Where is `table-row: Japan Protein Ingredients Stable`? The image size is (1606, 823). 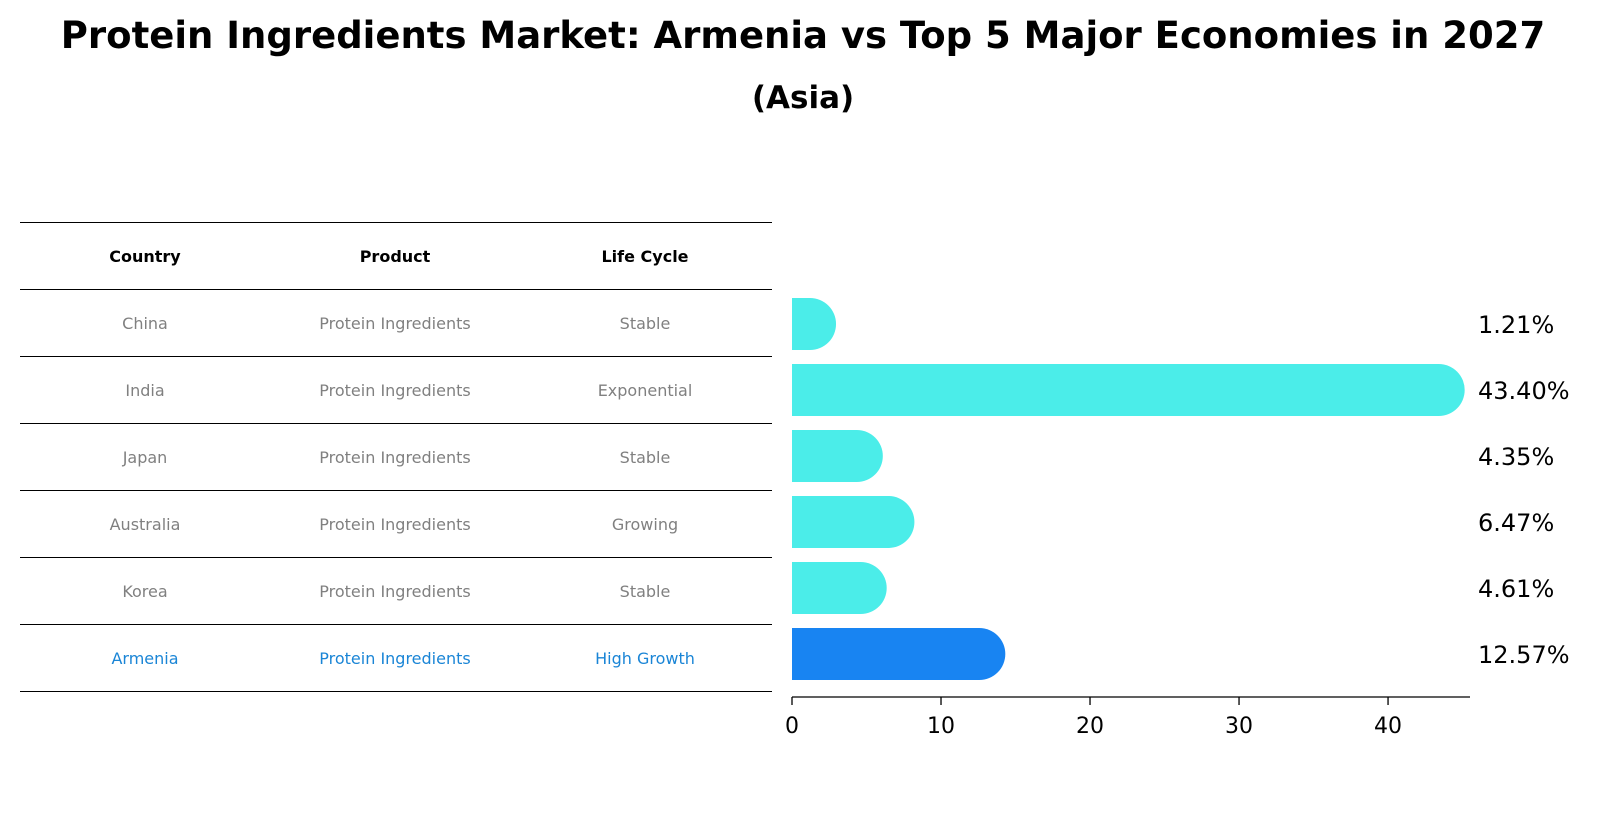 table-row: Japan Protein Ingredients Stable is located at coordinates (396, 456).